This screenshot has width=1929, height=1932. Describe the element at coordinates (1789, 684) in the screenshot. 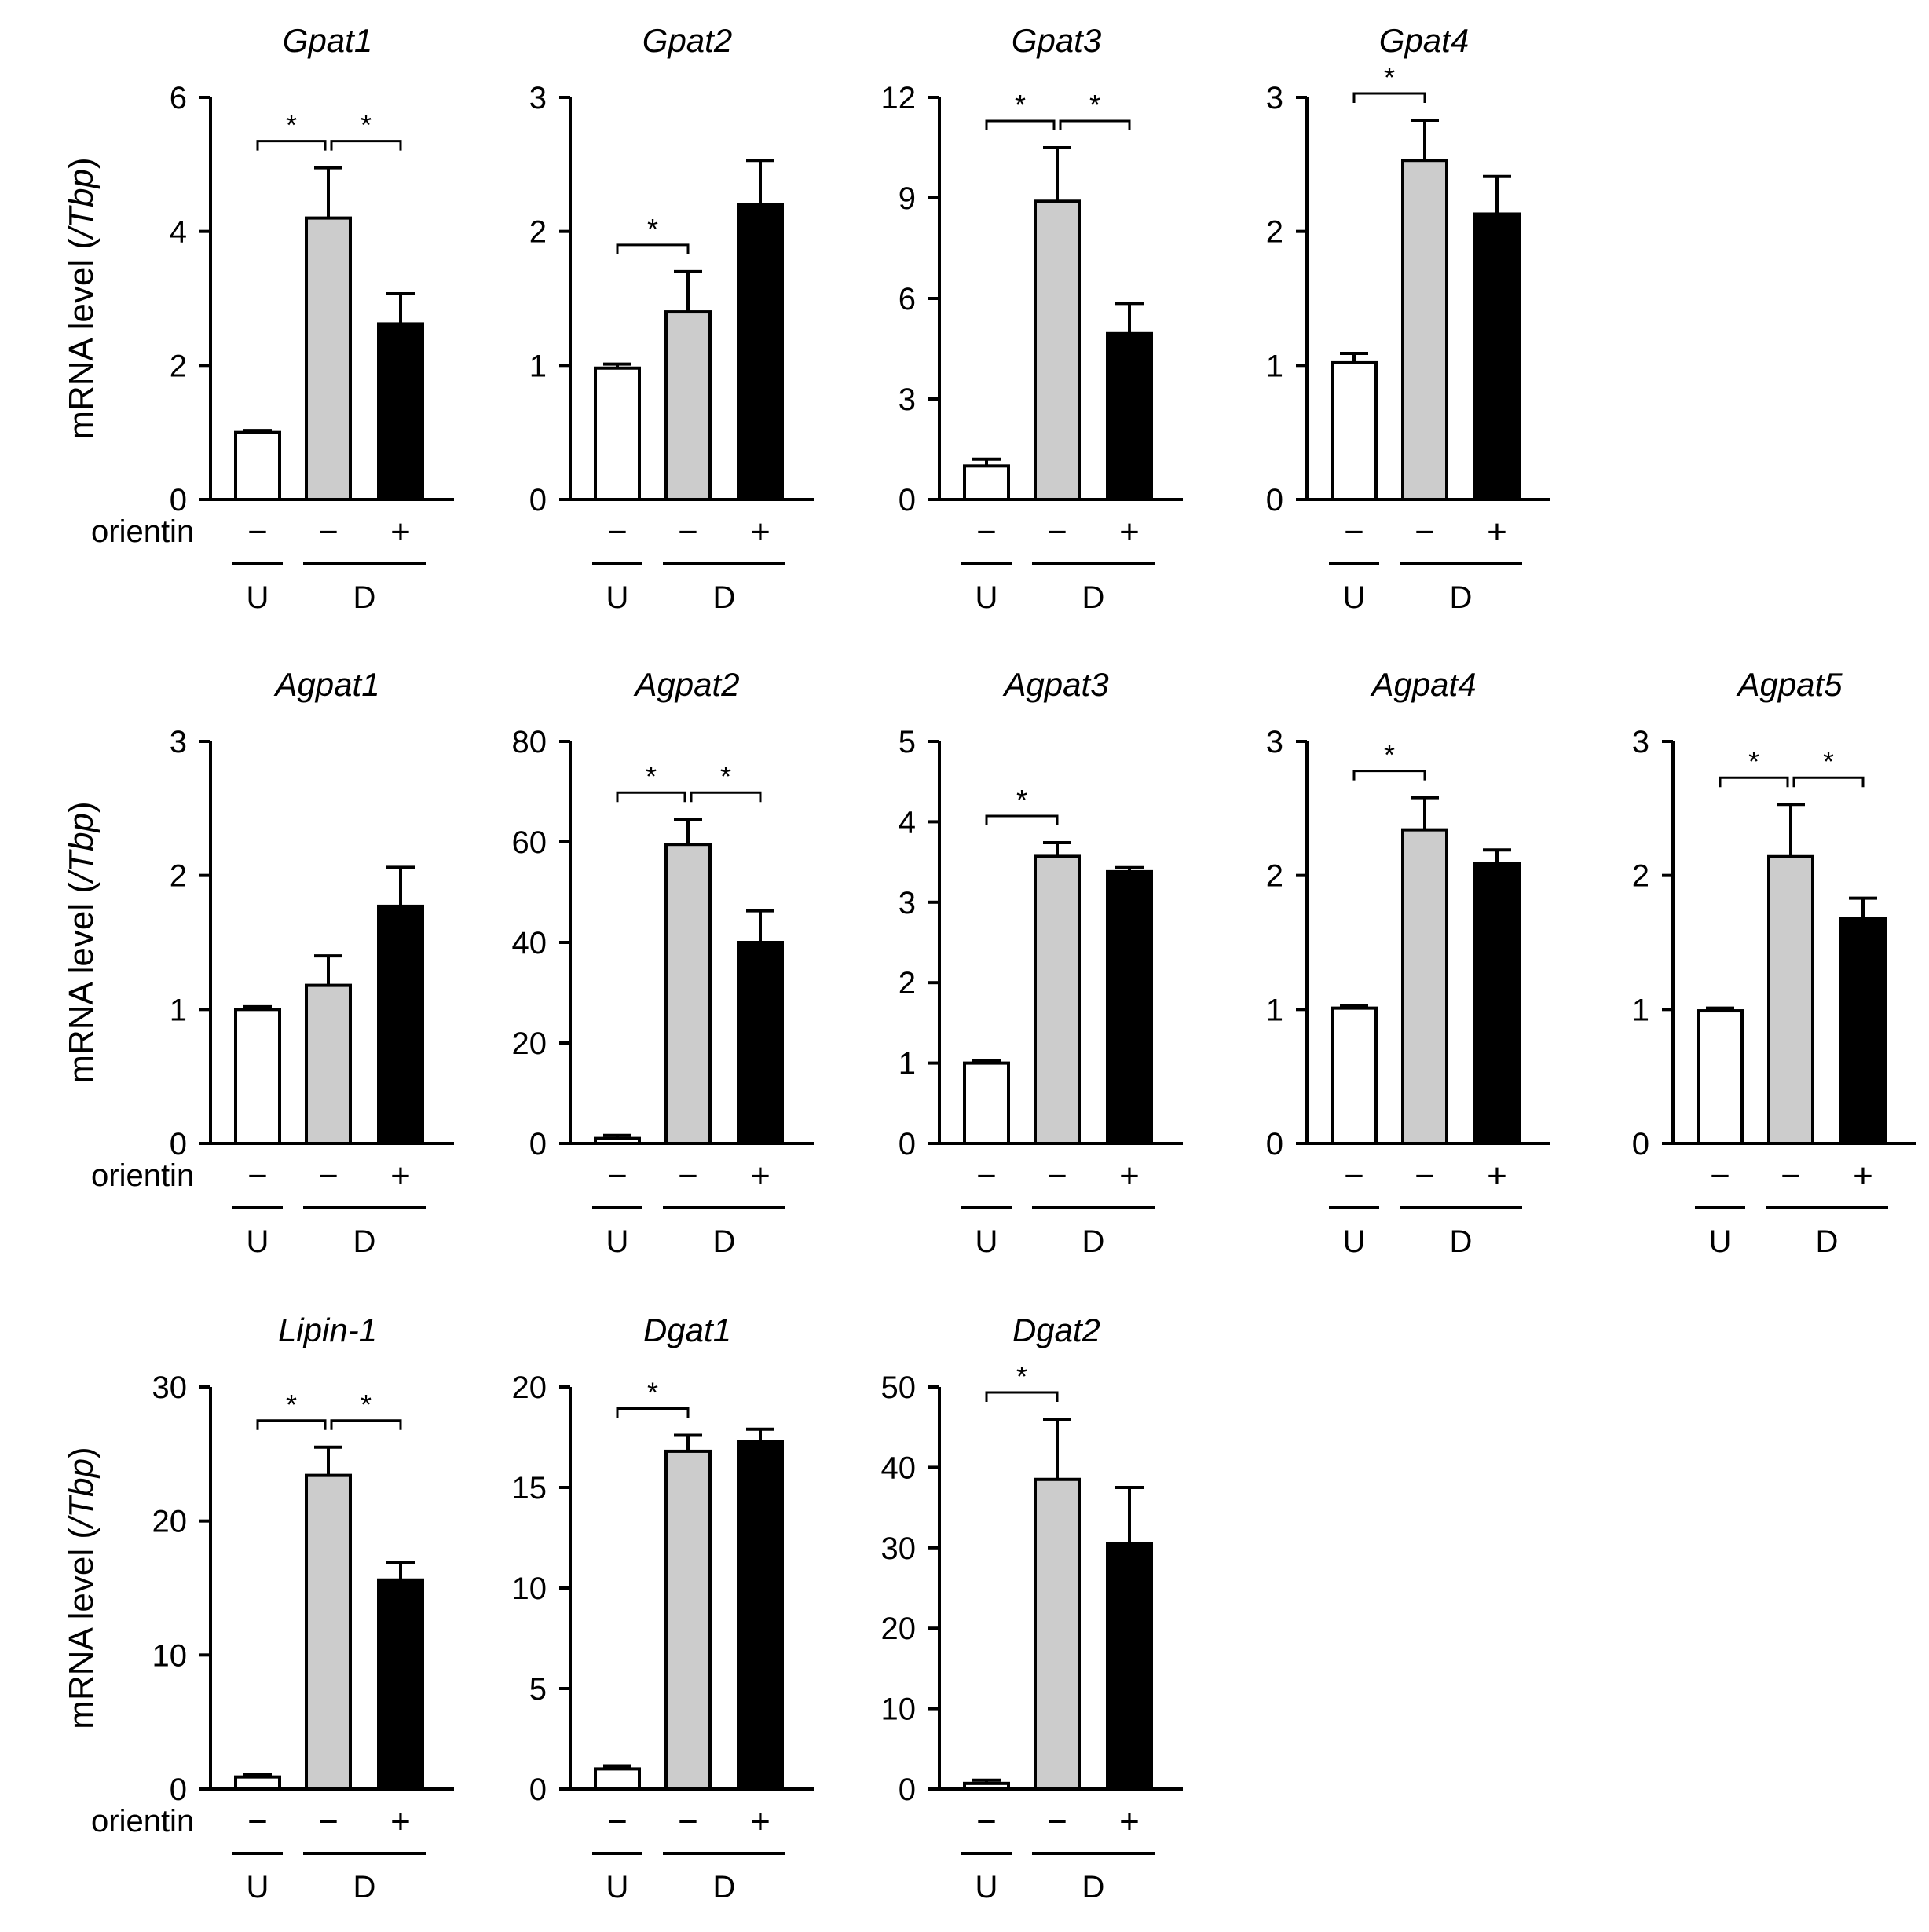

I see `panel-title: Agpat5` at that location.